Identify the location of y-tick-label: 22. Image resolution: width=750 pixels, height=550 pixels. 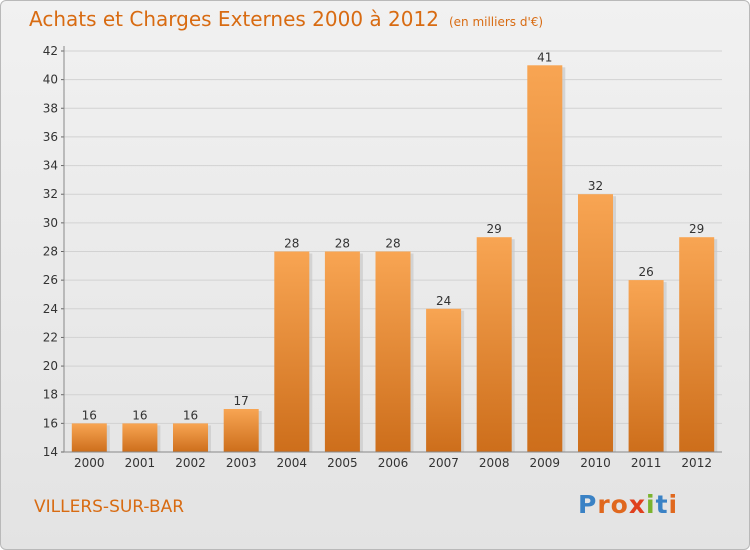
(50, 337).